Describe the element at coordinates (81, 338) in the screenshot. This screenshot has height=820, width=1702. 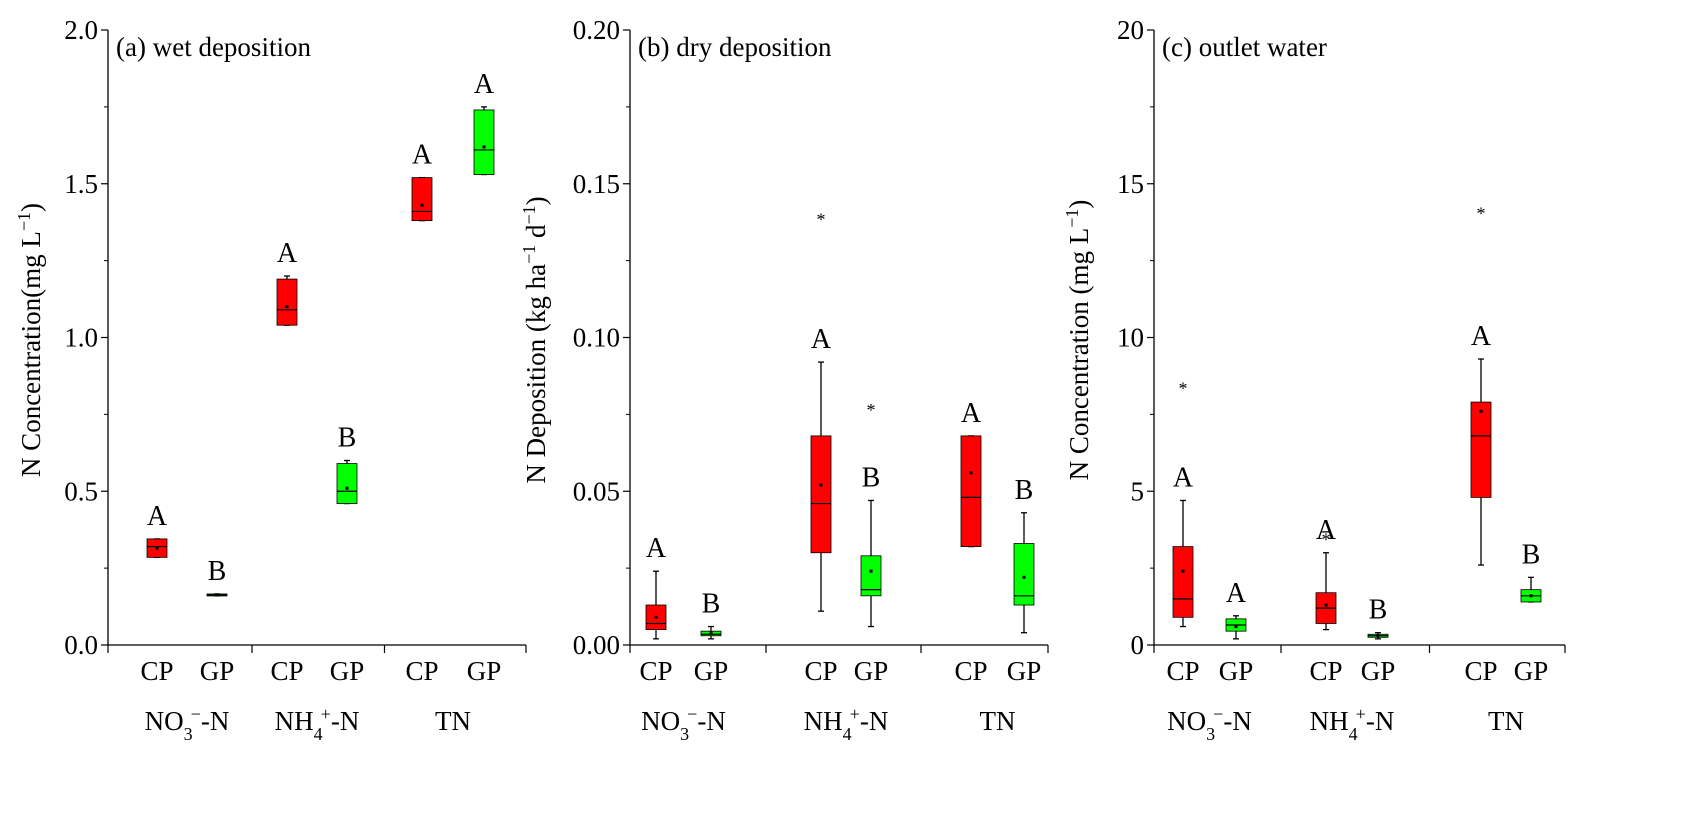
I see `y-tick-label: 1.0` at that location.